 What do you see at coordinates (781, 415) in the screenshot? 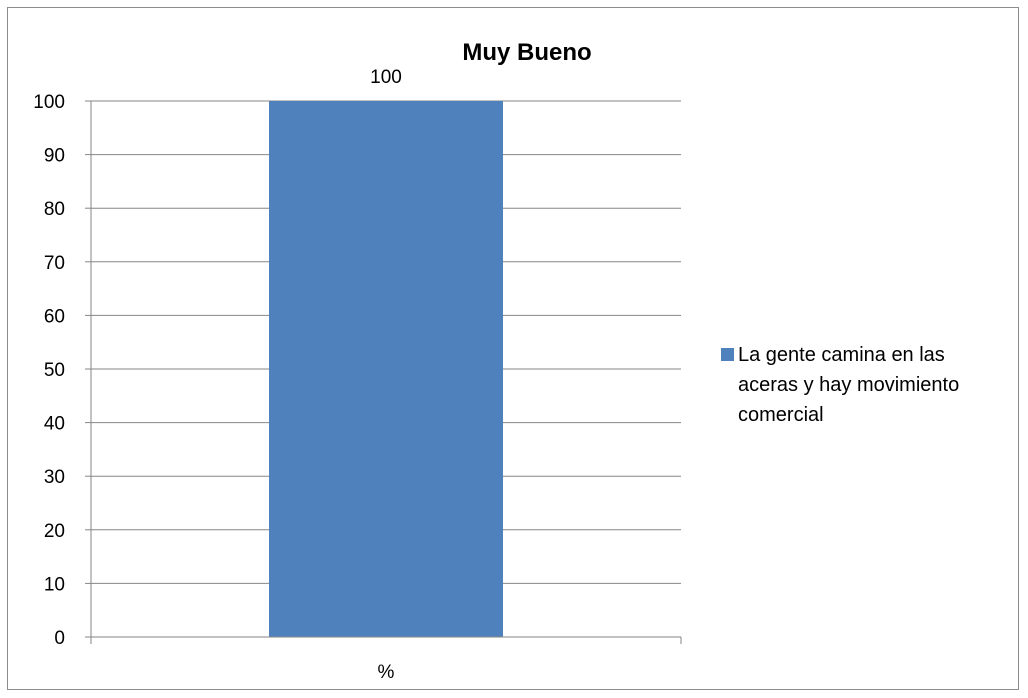
I see `legend-label: comercial` at bounding box center [781, 415].